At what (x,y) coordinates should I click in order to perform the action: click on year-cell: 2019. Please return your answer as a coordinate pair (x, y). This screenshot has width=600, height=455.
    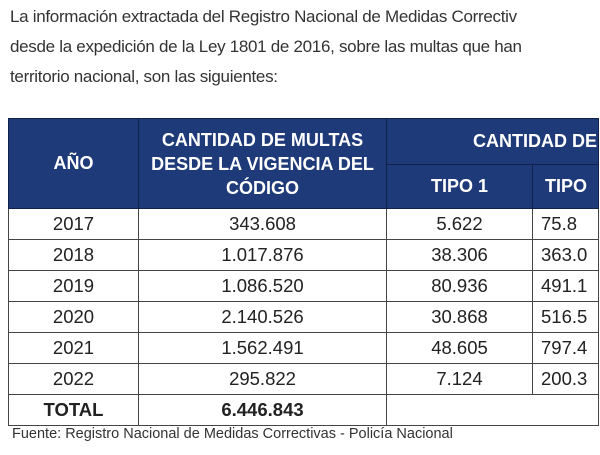
    Looking at the image, I should click on (73, 286).